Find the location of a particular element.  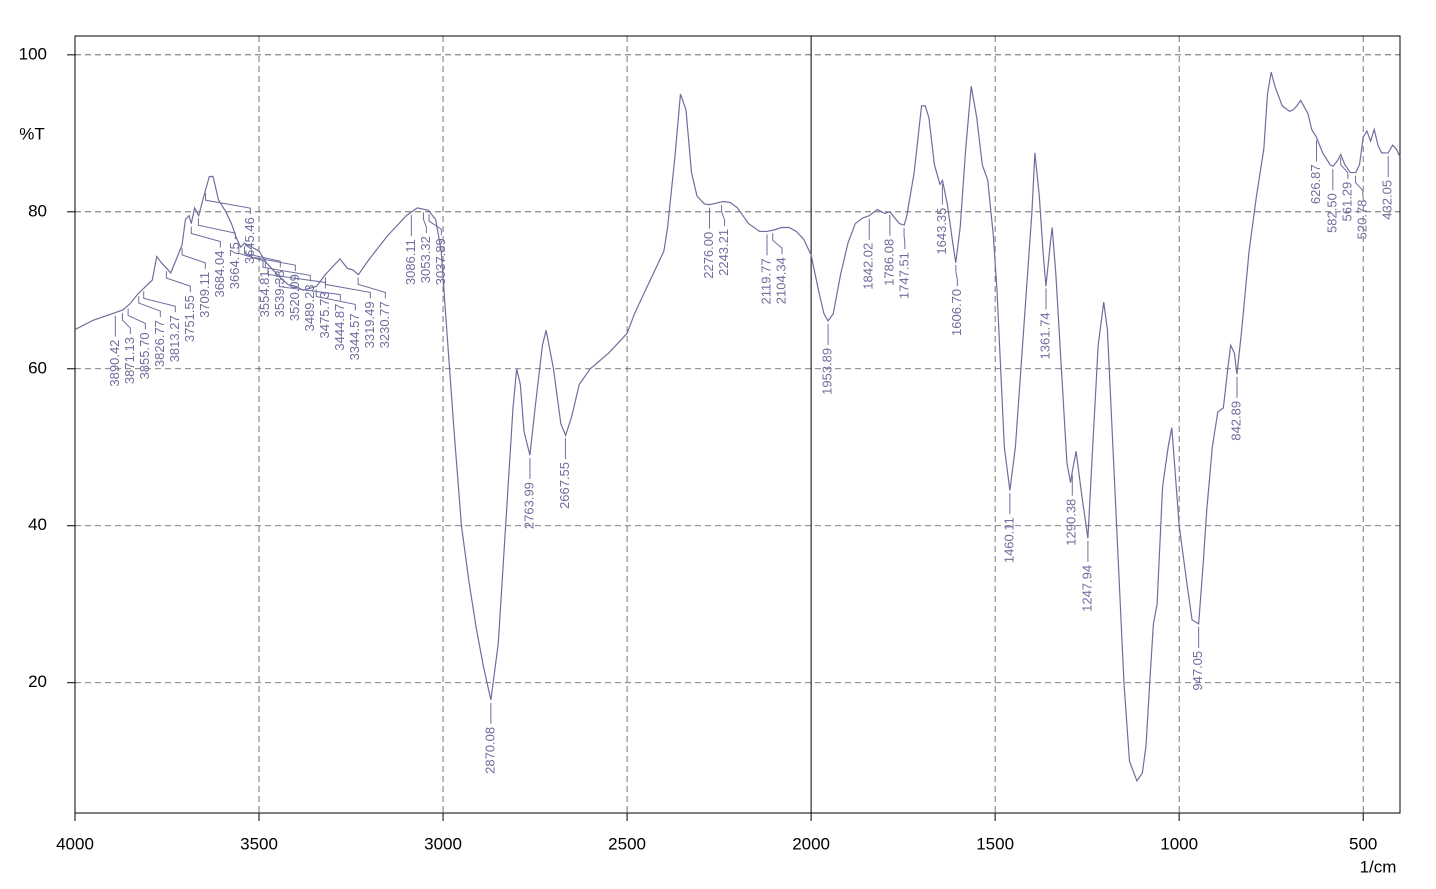

x-tick-label: 2000 is located at coordinates (811, 843).